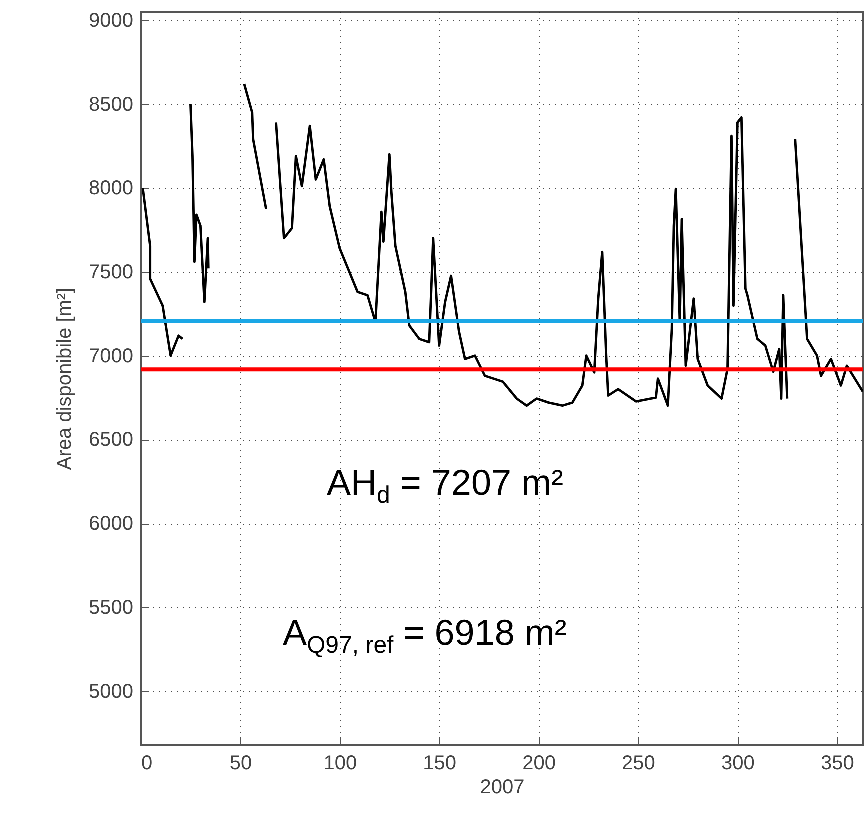 The image size is (865, 819). Describe the element at coordinates (65, 379) in the screenshot. I see `y-axis-title: Area disponibile [m²]` at that location.